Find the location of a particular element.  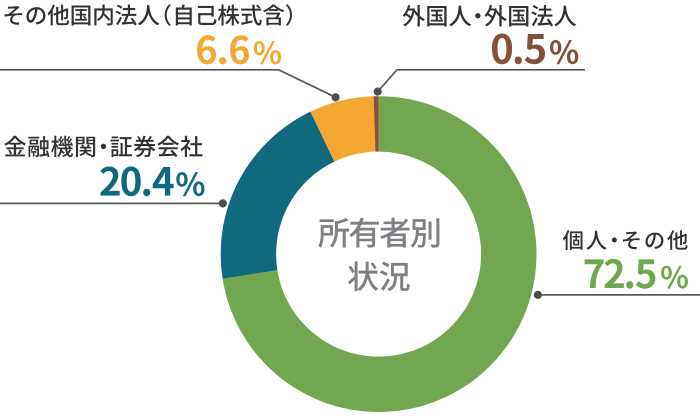

callout-foreign-value is located at coordinates (518, 49).